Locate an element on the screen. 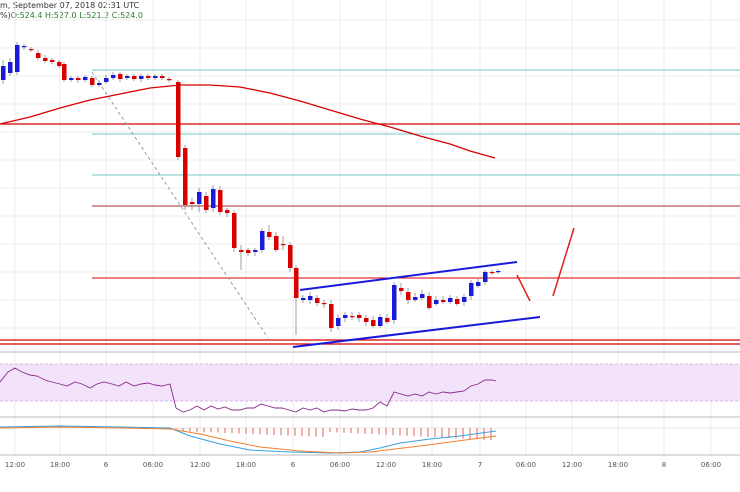 This screenshot has width=740, height=492. rsi-band is located at coordinates (370, 382).